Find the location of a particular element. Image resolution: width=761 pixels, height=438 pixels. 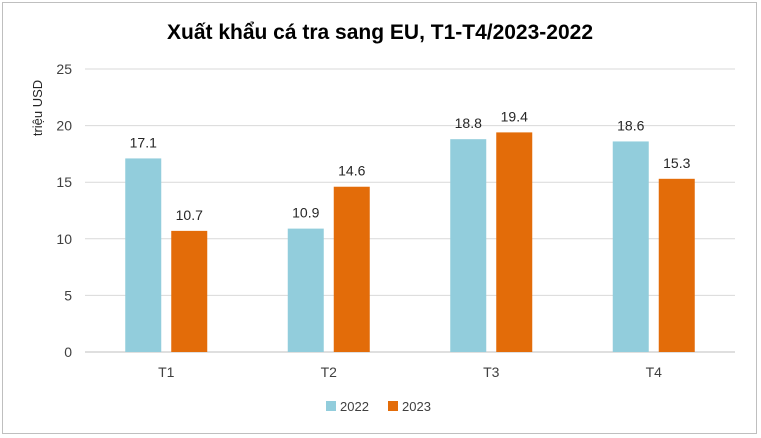

bar-2023-T2 is located at coordinates (351, 269).